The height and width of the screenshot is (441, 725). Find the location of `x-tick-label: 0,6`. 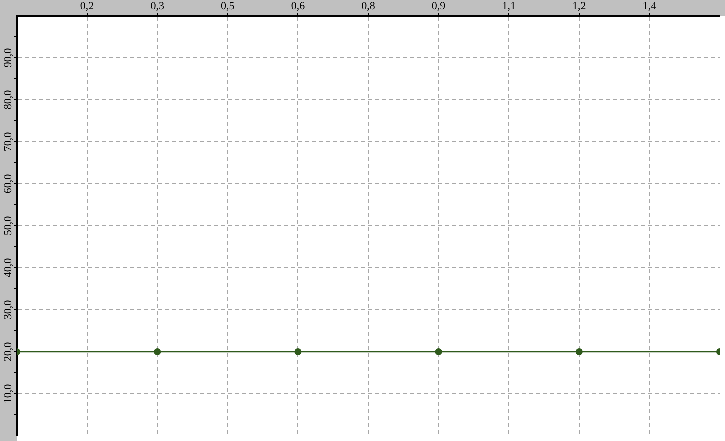

x-tick-label: 0,6 is located at coordinates (298, 6).